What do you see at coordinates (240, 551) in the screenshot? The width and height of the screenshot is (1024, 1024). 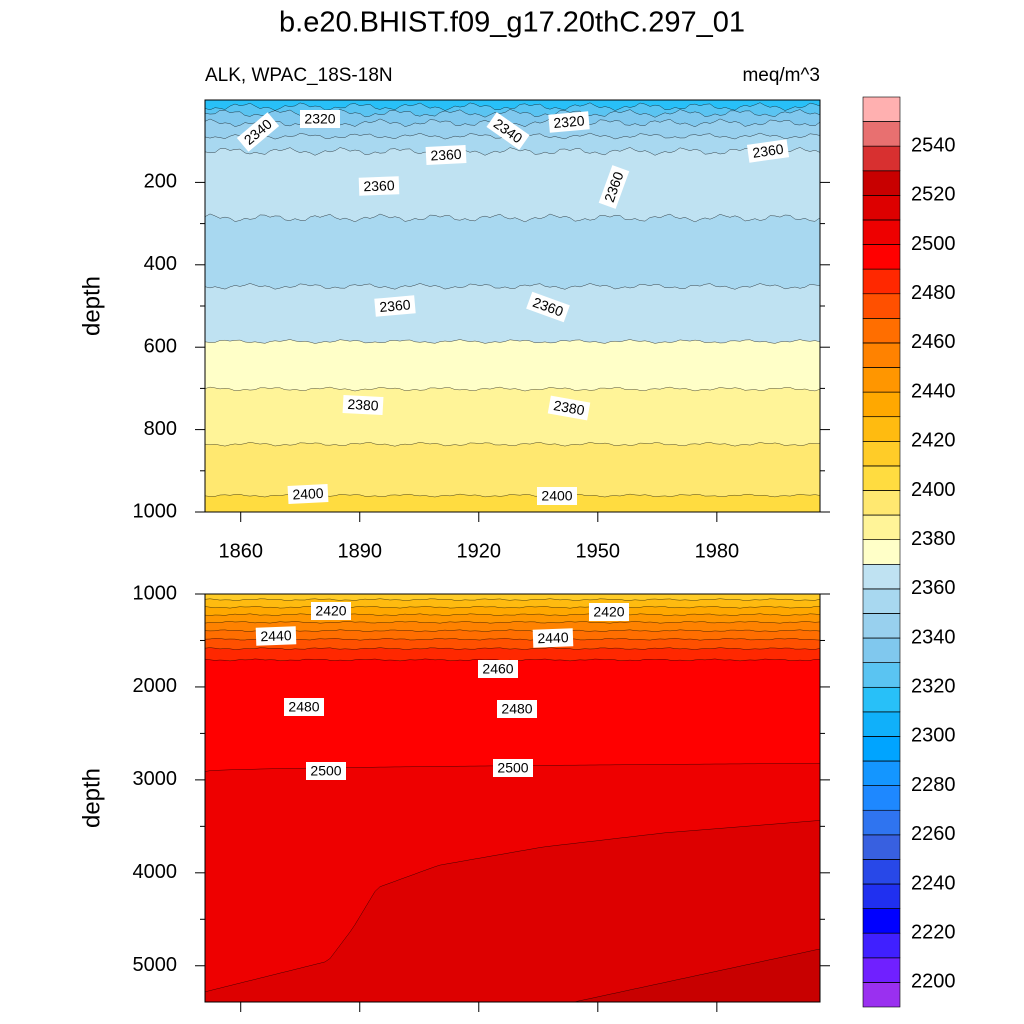 I see `x-tick-label: 1860` at bounding box center [240, 551].